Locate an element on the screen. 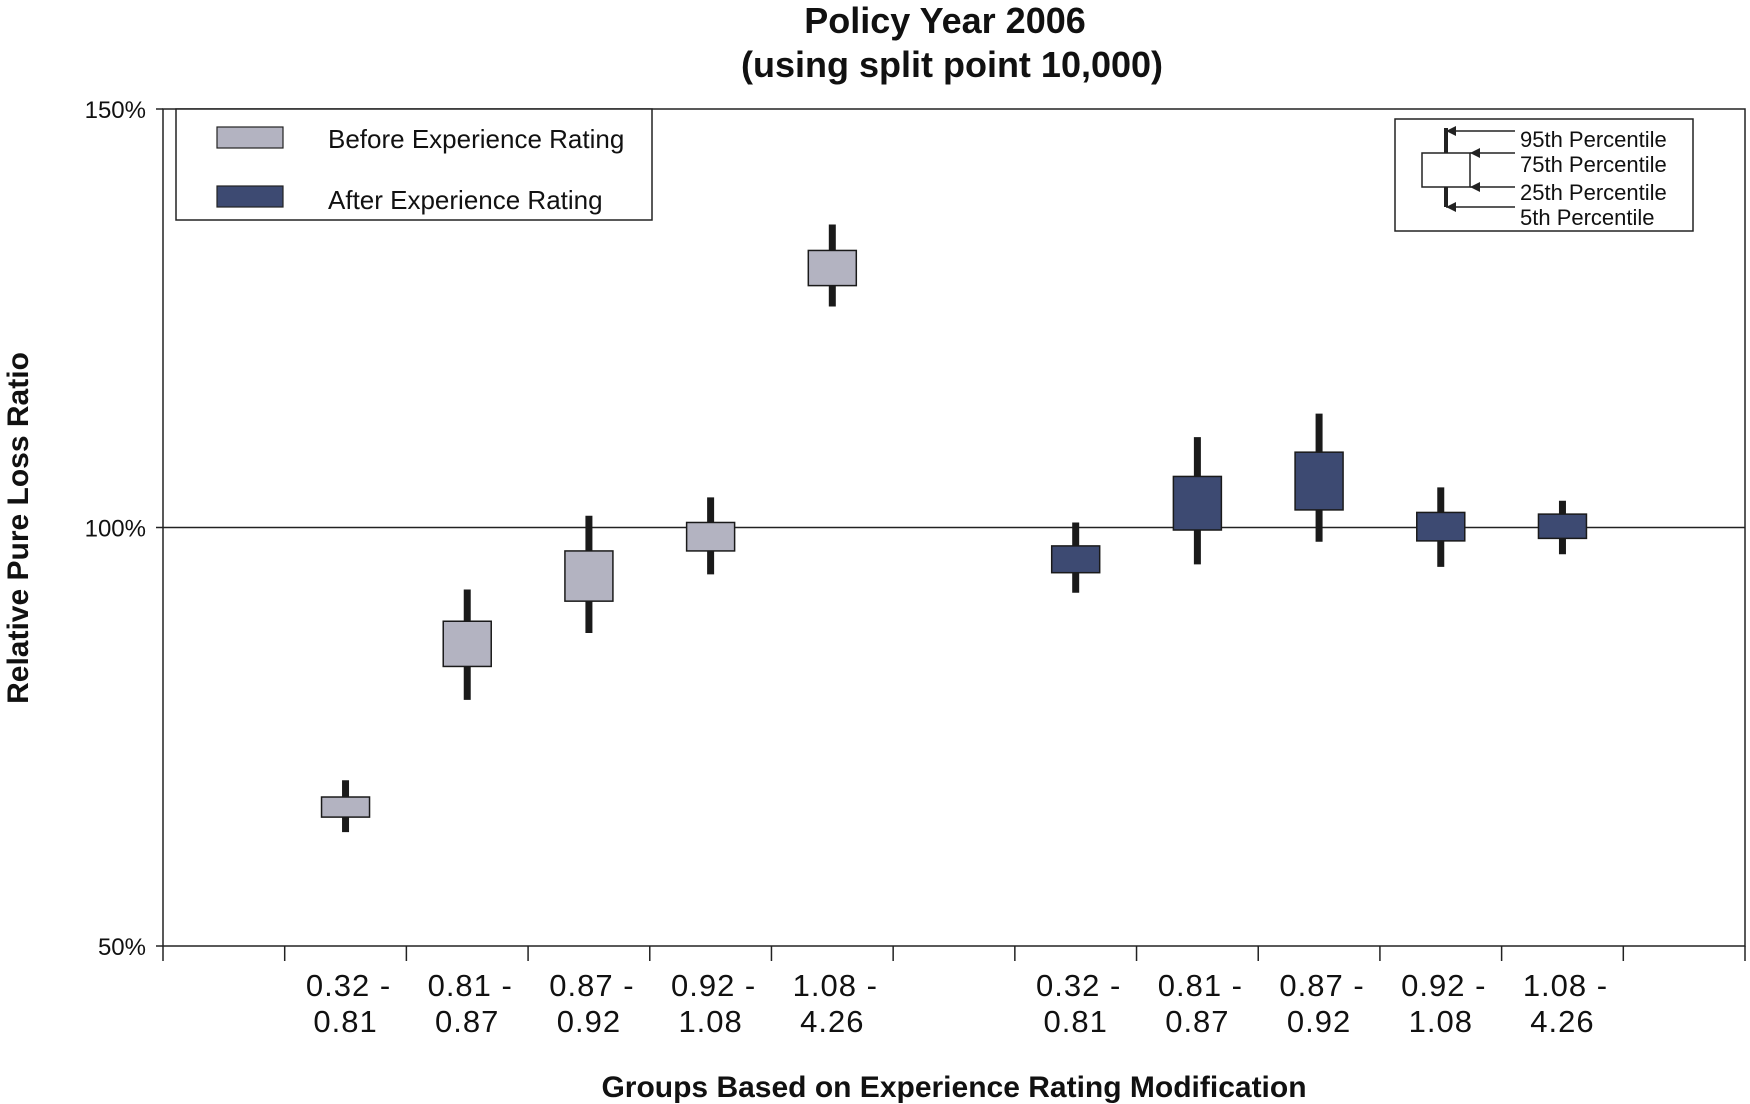  chart-title: Policy Year 2006 is located at coordinates (945, 20).